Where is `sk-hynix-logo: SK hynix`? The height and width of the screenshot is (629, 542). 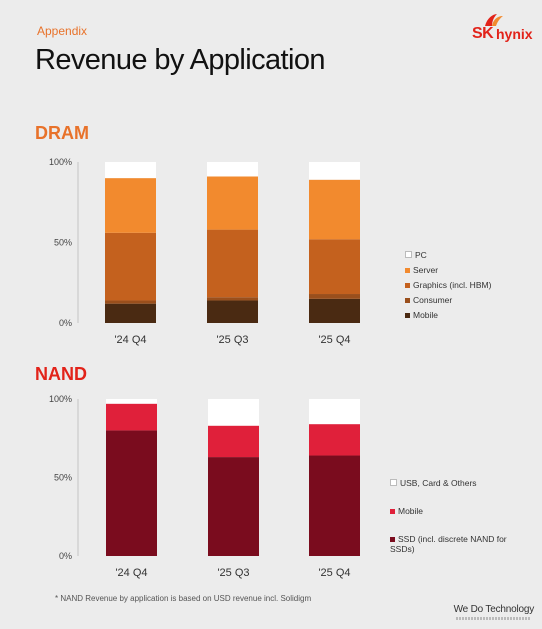 sk-hynix-logo: SK hynix is located at coordinates (502, 28).